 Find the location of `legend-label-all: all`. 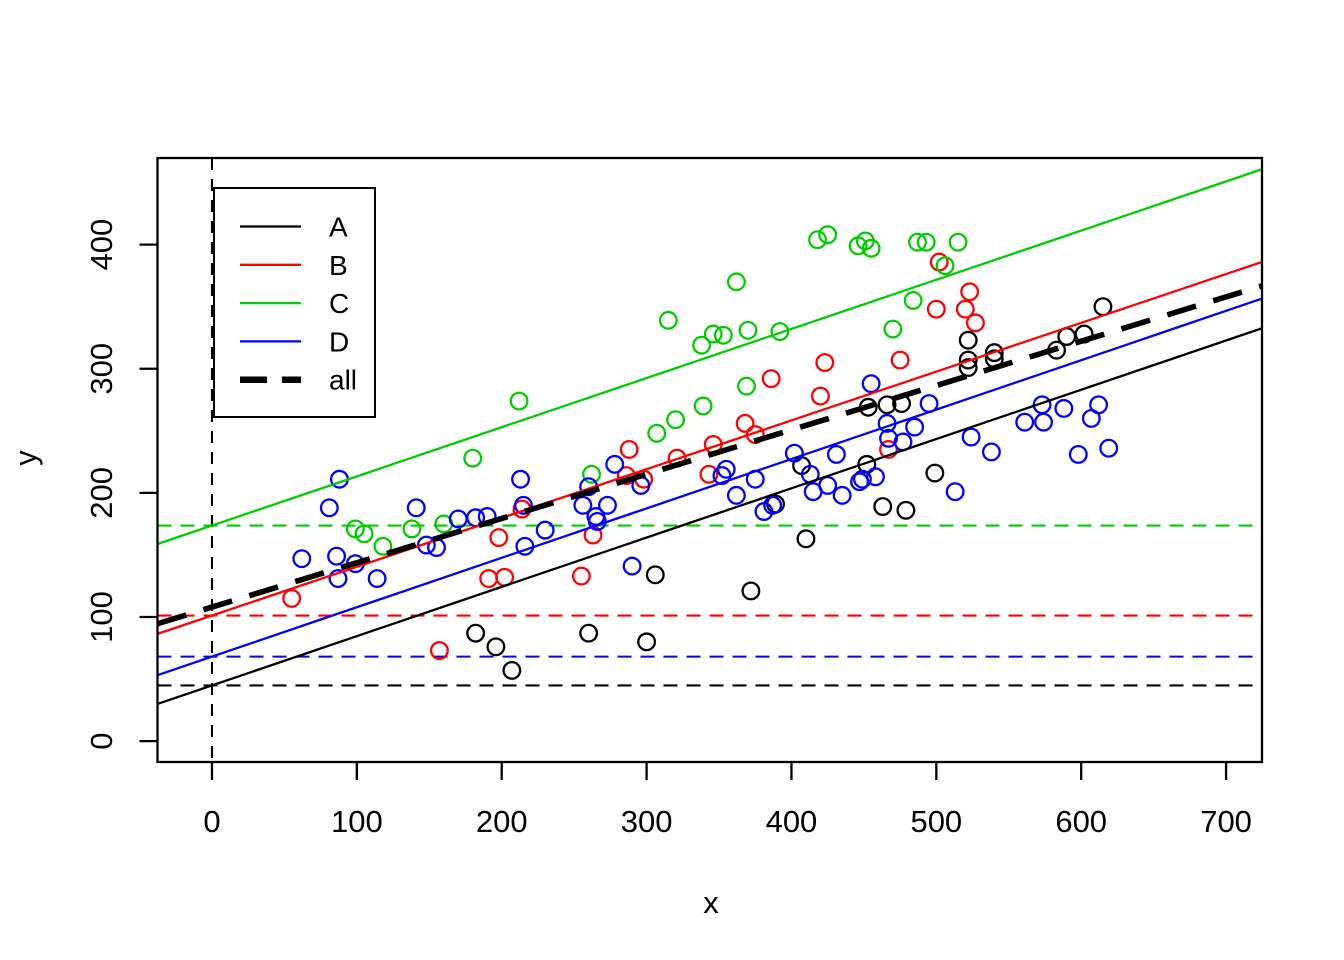

legend-label-all: all is located at coordinates (343, 380).